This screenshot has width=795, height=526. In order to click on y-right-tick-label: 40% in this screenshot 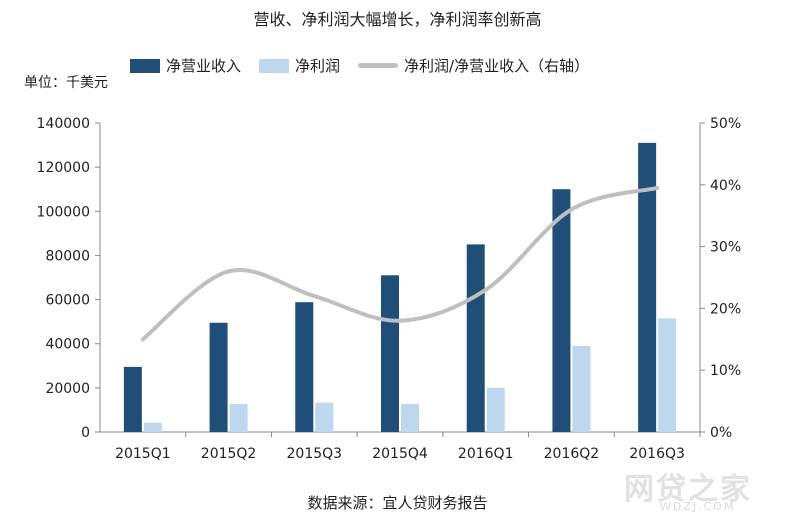, I will do `click(725, 186)`.